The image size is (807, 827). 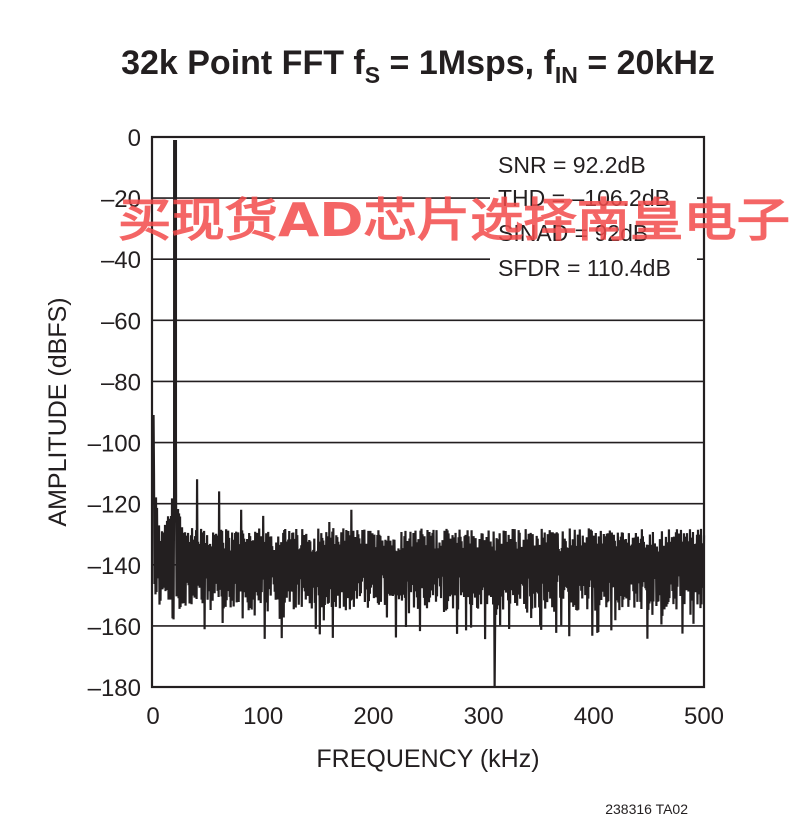 What do you see at coordinates (572, 165) in the screenshot?
I see `stat-snr: SNR = 92.2dB` at bounding box center [572, 165].